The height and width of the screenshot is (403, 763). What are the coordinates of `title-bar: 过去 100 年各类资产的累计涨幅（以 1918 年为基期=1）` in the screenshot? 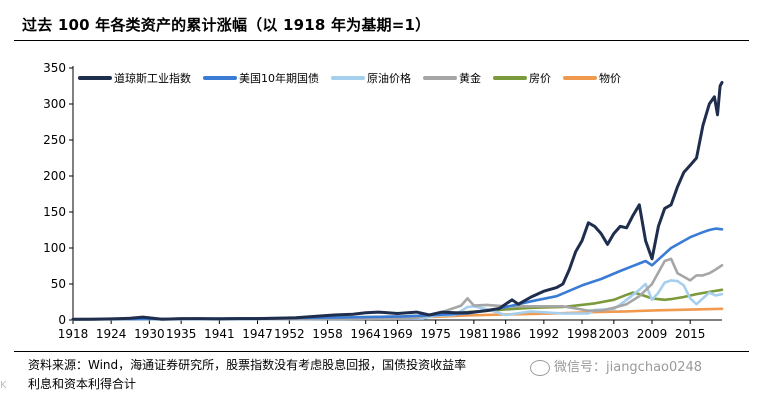 It's located at (381, 20).